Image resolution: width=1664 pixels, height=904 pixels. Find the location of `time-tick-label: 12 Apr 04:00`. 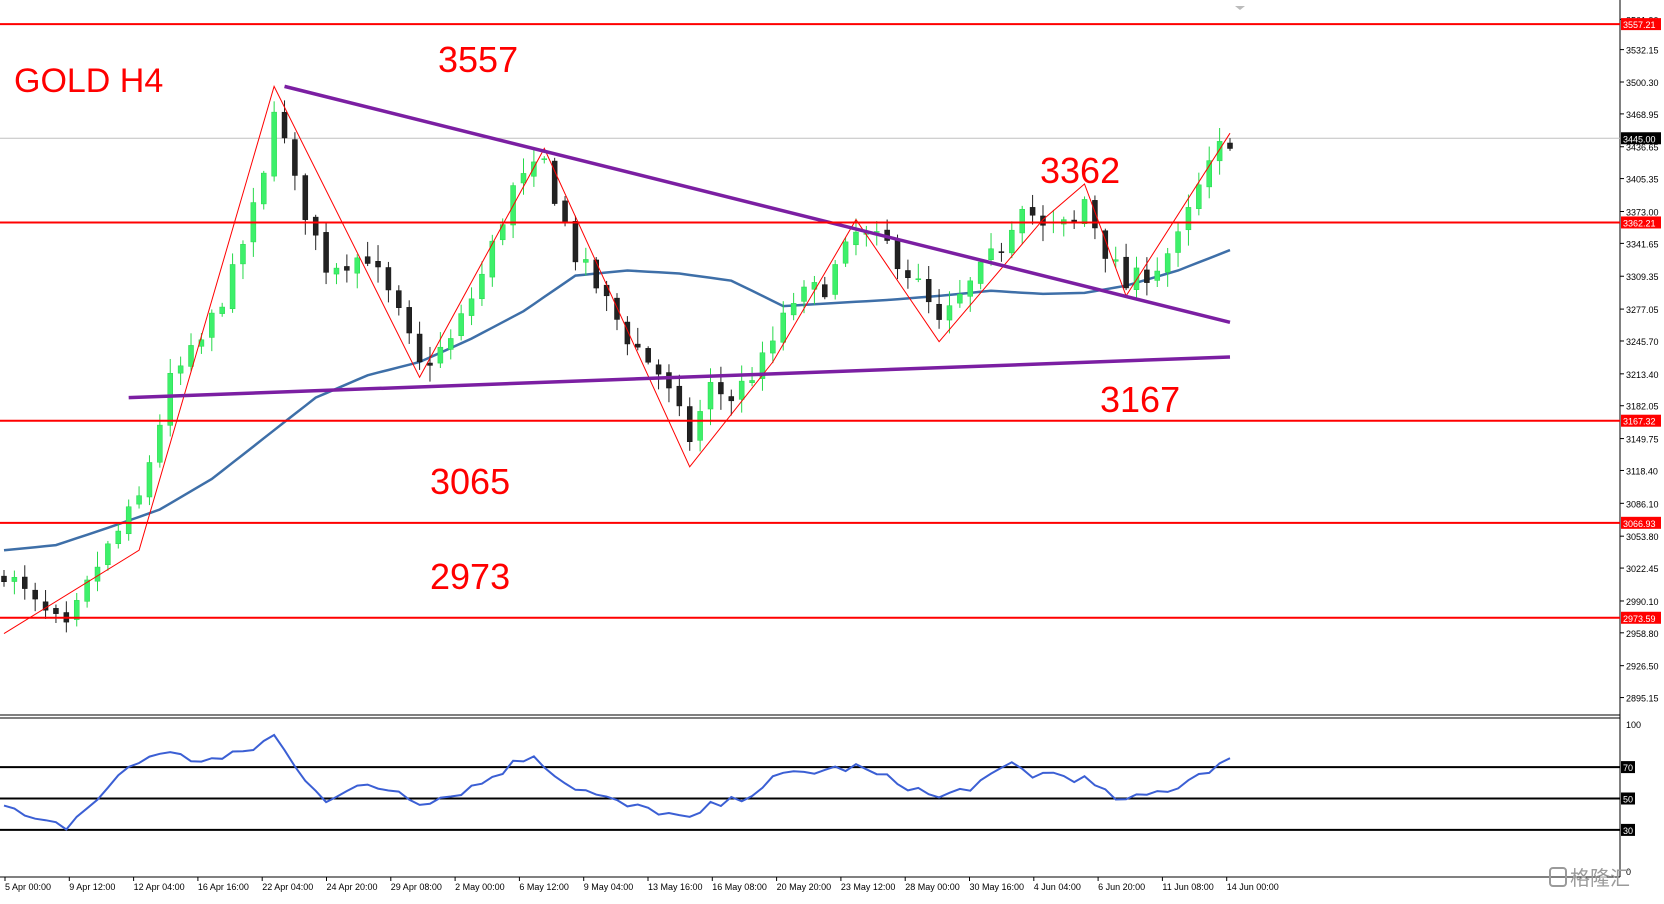

time-tick-label: 12 Apr 04:00 is located at coordinates (159, 887).